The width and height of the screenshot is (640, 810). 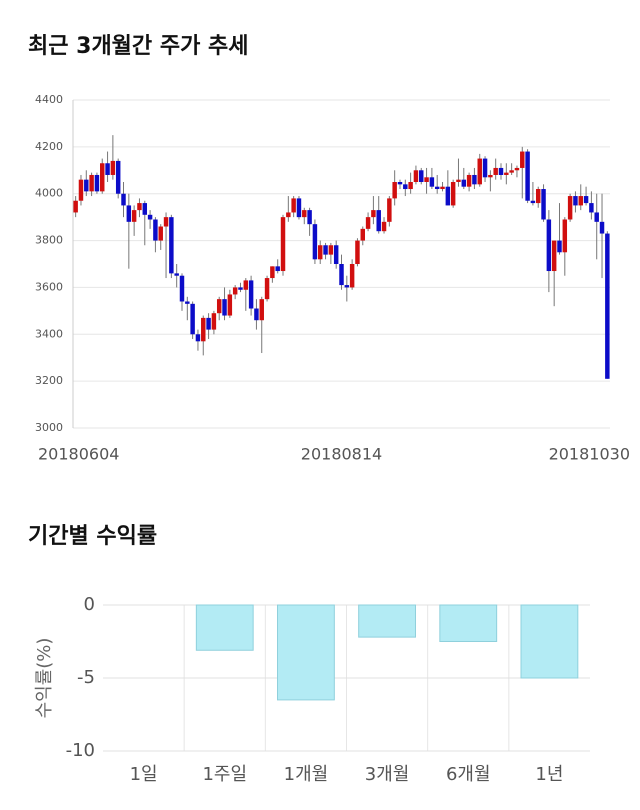 What do you see at coordinates (78, 454) in the screenshot?
I see `x-tick-label: 20180604` at bounding box center [78, 454].